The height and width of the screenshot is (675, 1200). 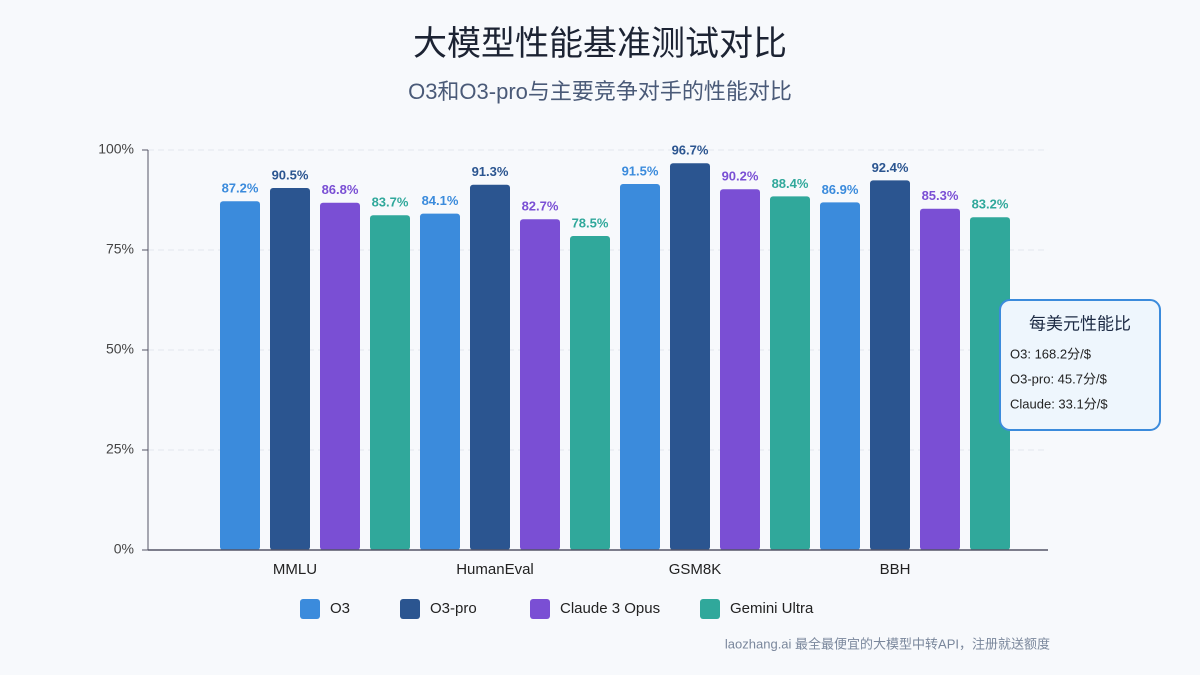 What do you see at coordinates (940, 195) in the screenshot?
I see `value-label: 85.3%` at bounding box center [940, 195].